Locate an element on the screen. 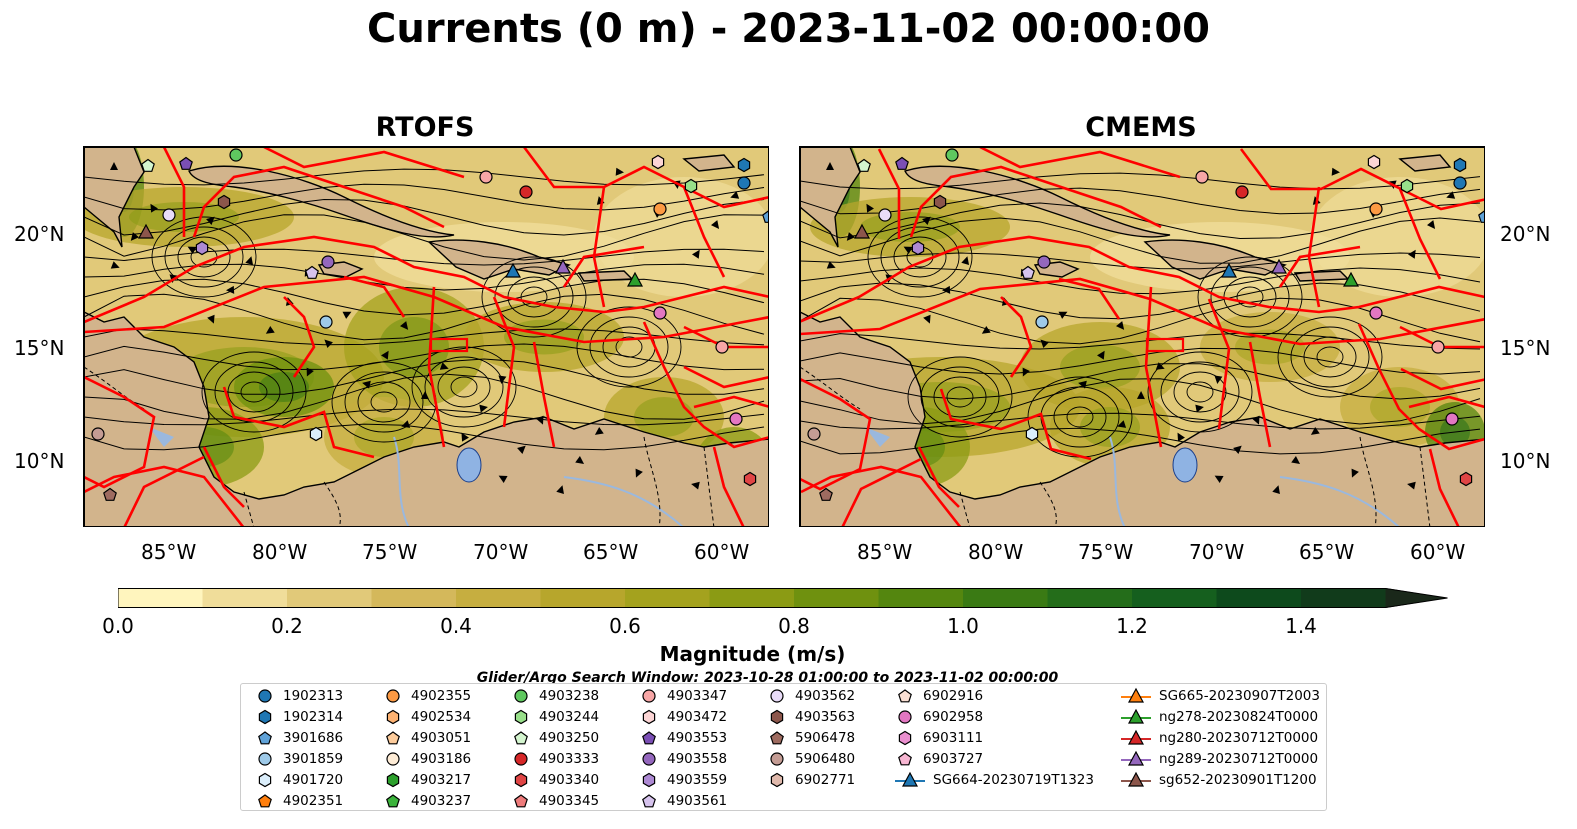 The height and width of the screenshot is (829, 1577). legend-item: 4903186 is located at coordinates (427, 759).